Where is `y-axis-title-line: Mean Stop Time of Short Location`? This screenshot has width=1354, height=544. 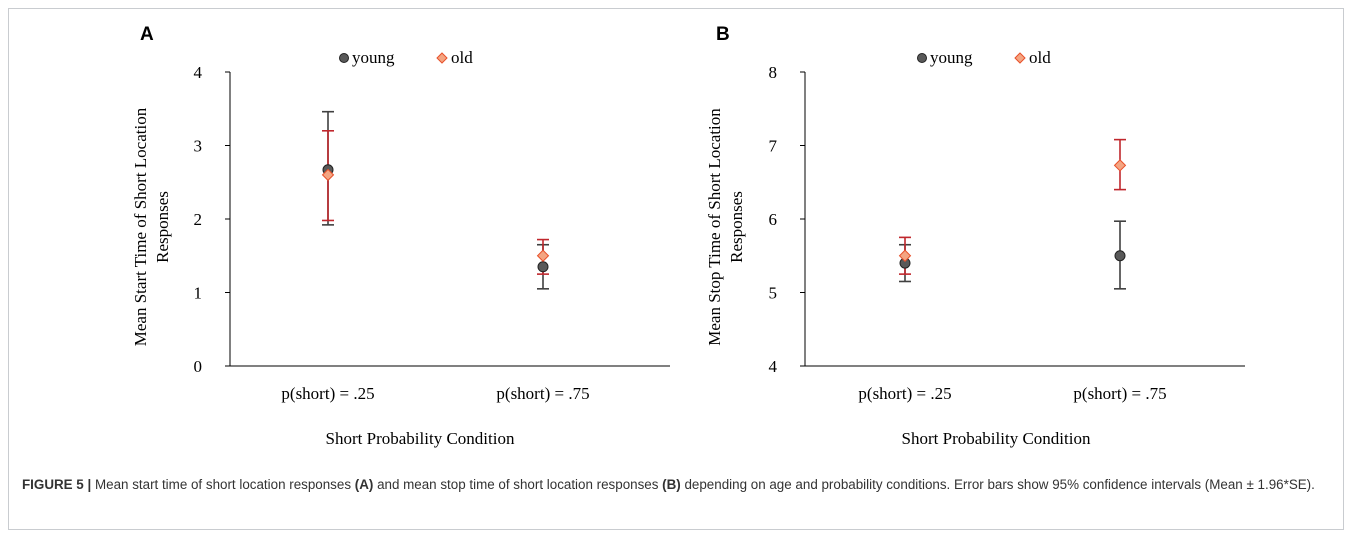
y-axis-title-line: Mean Stop Time of Short Location is located at coordinates (714, 227).